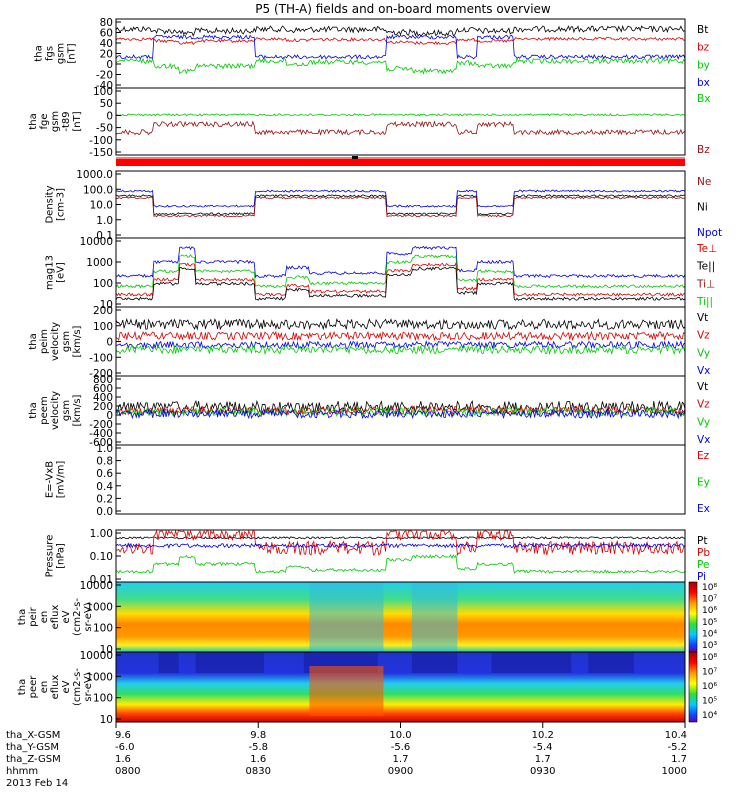 The height and width of the screenshot is (800, 750). I want to click on ylabel-line-2-0: Density, so click(50, 204).